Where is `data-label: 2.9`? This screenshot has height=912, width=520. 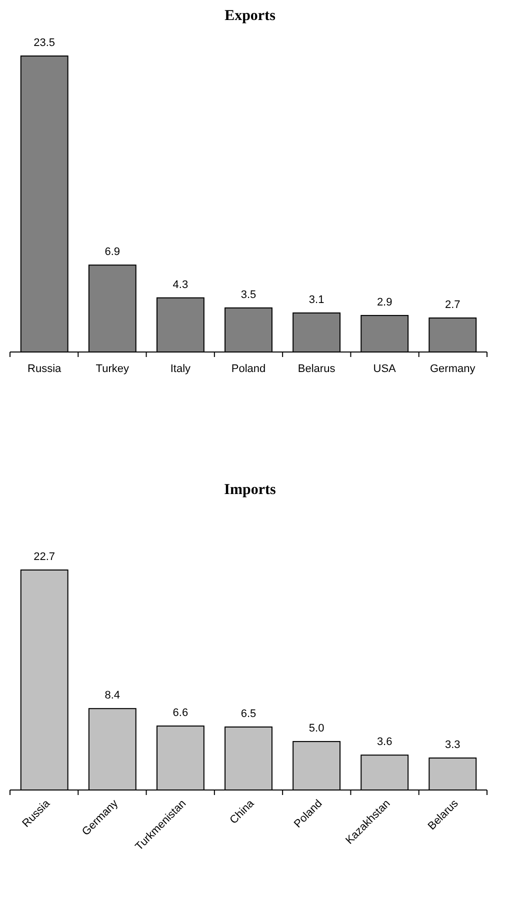 data-label: 2.9 is located at coordinates (384, 302).